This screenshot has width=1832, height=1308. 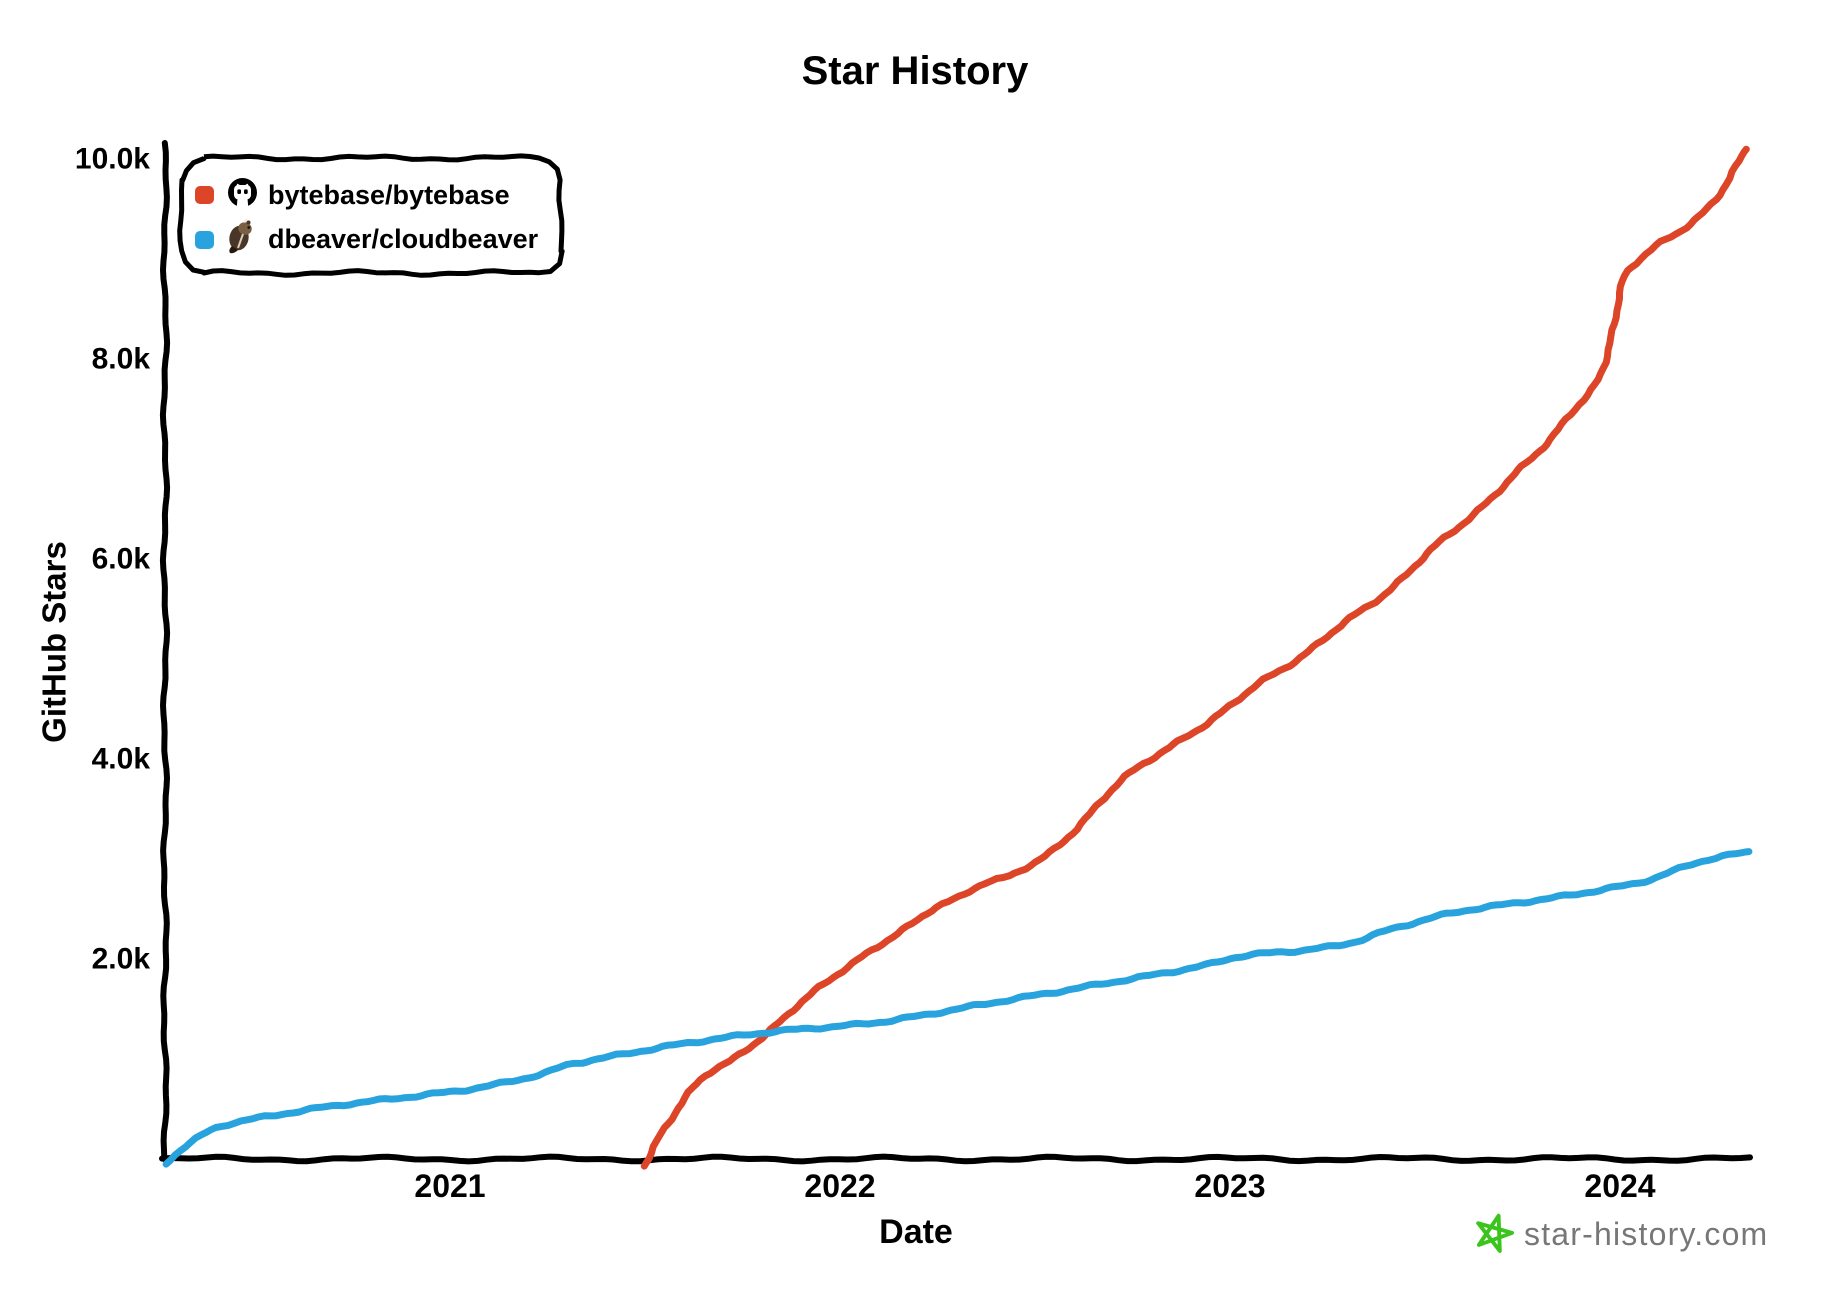 What do you see at coordinates (839, 1186) in the screenshot?
I see `svg-text: 2022` at bounding box center [839, 1186].